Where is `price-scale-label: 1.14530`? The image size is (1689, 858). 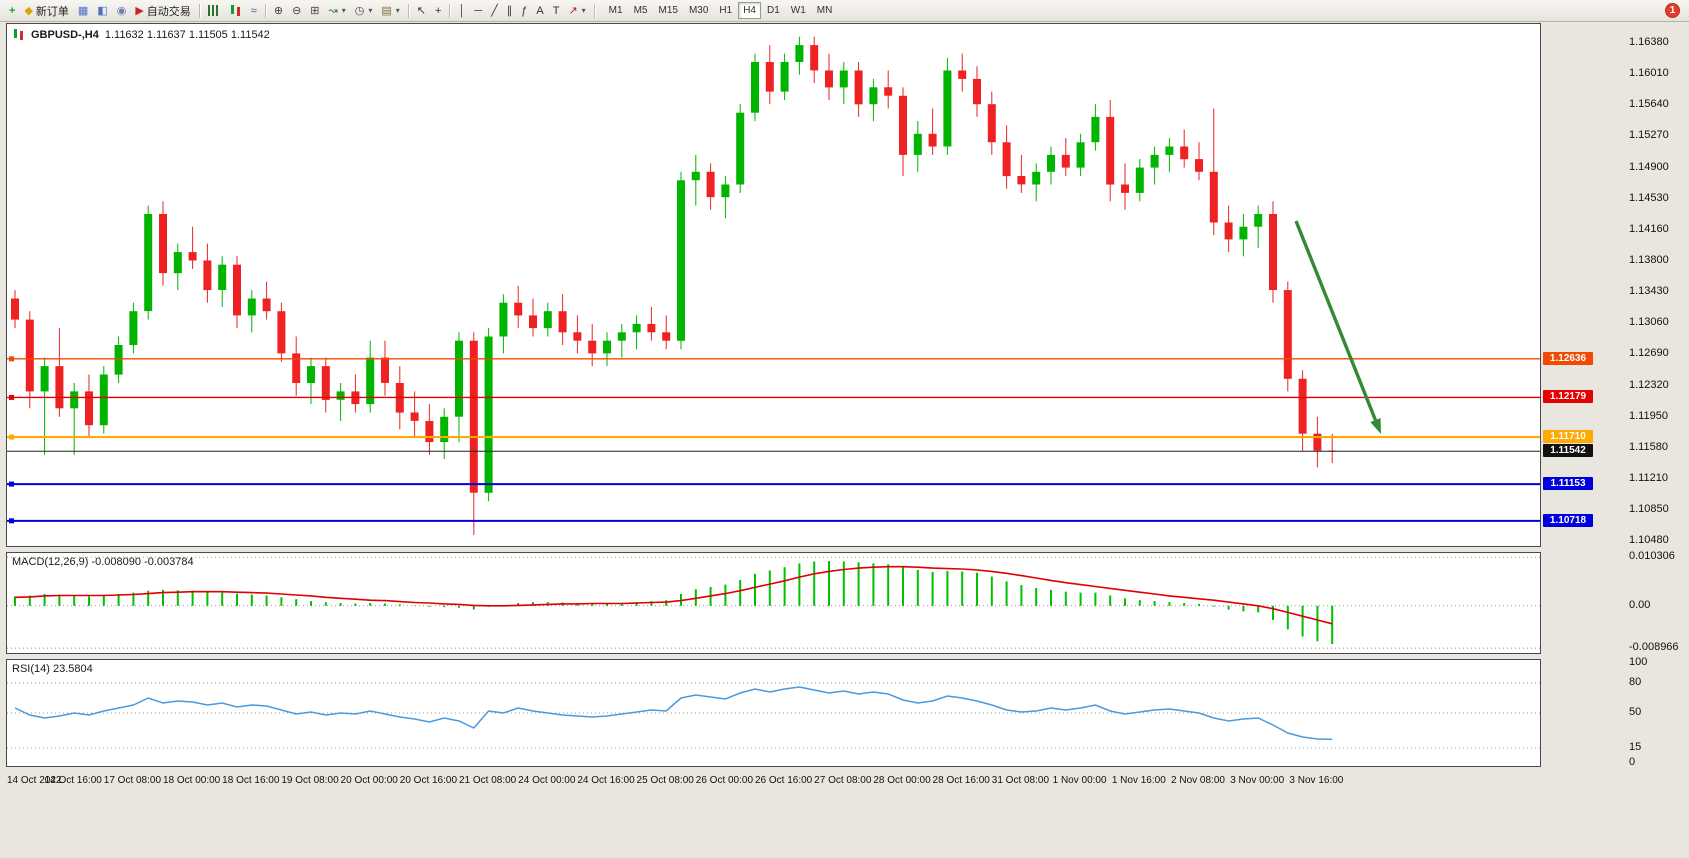
price-scale-label: 1.14530 is located at coordinates (1649, 198).